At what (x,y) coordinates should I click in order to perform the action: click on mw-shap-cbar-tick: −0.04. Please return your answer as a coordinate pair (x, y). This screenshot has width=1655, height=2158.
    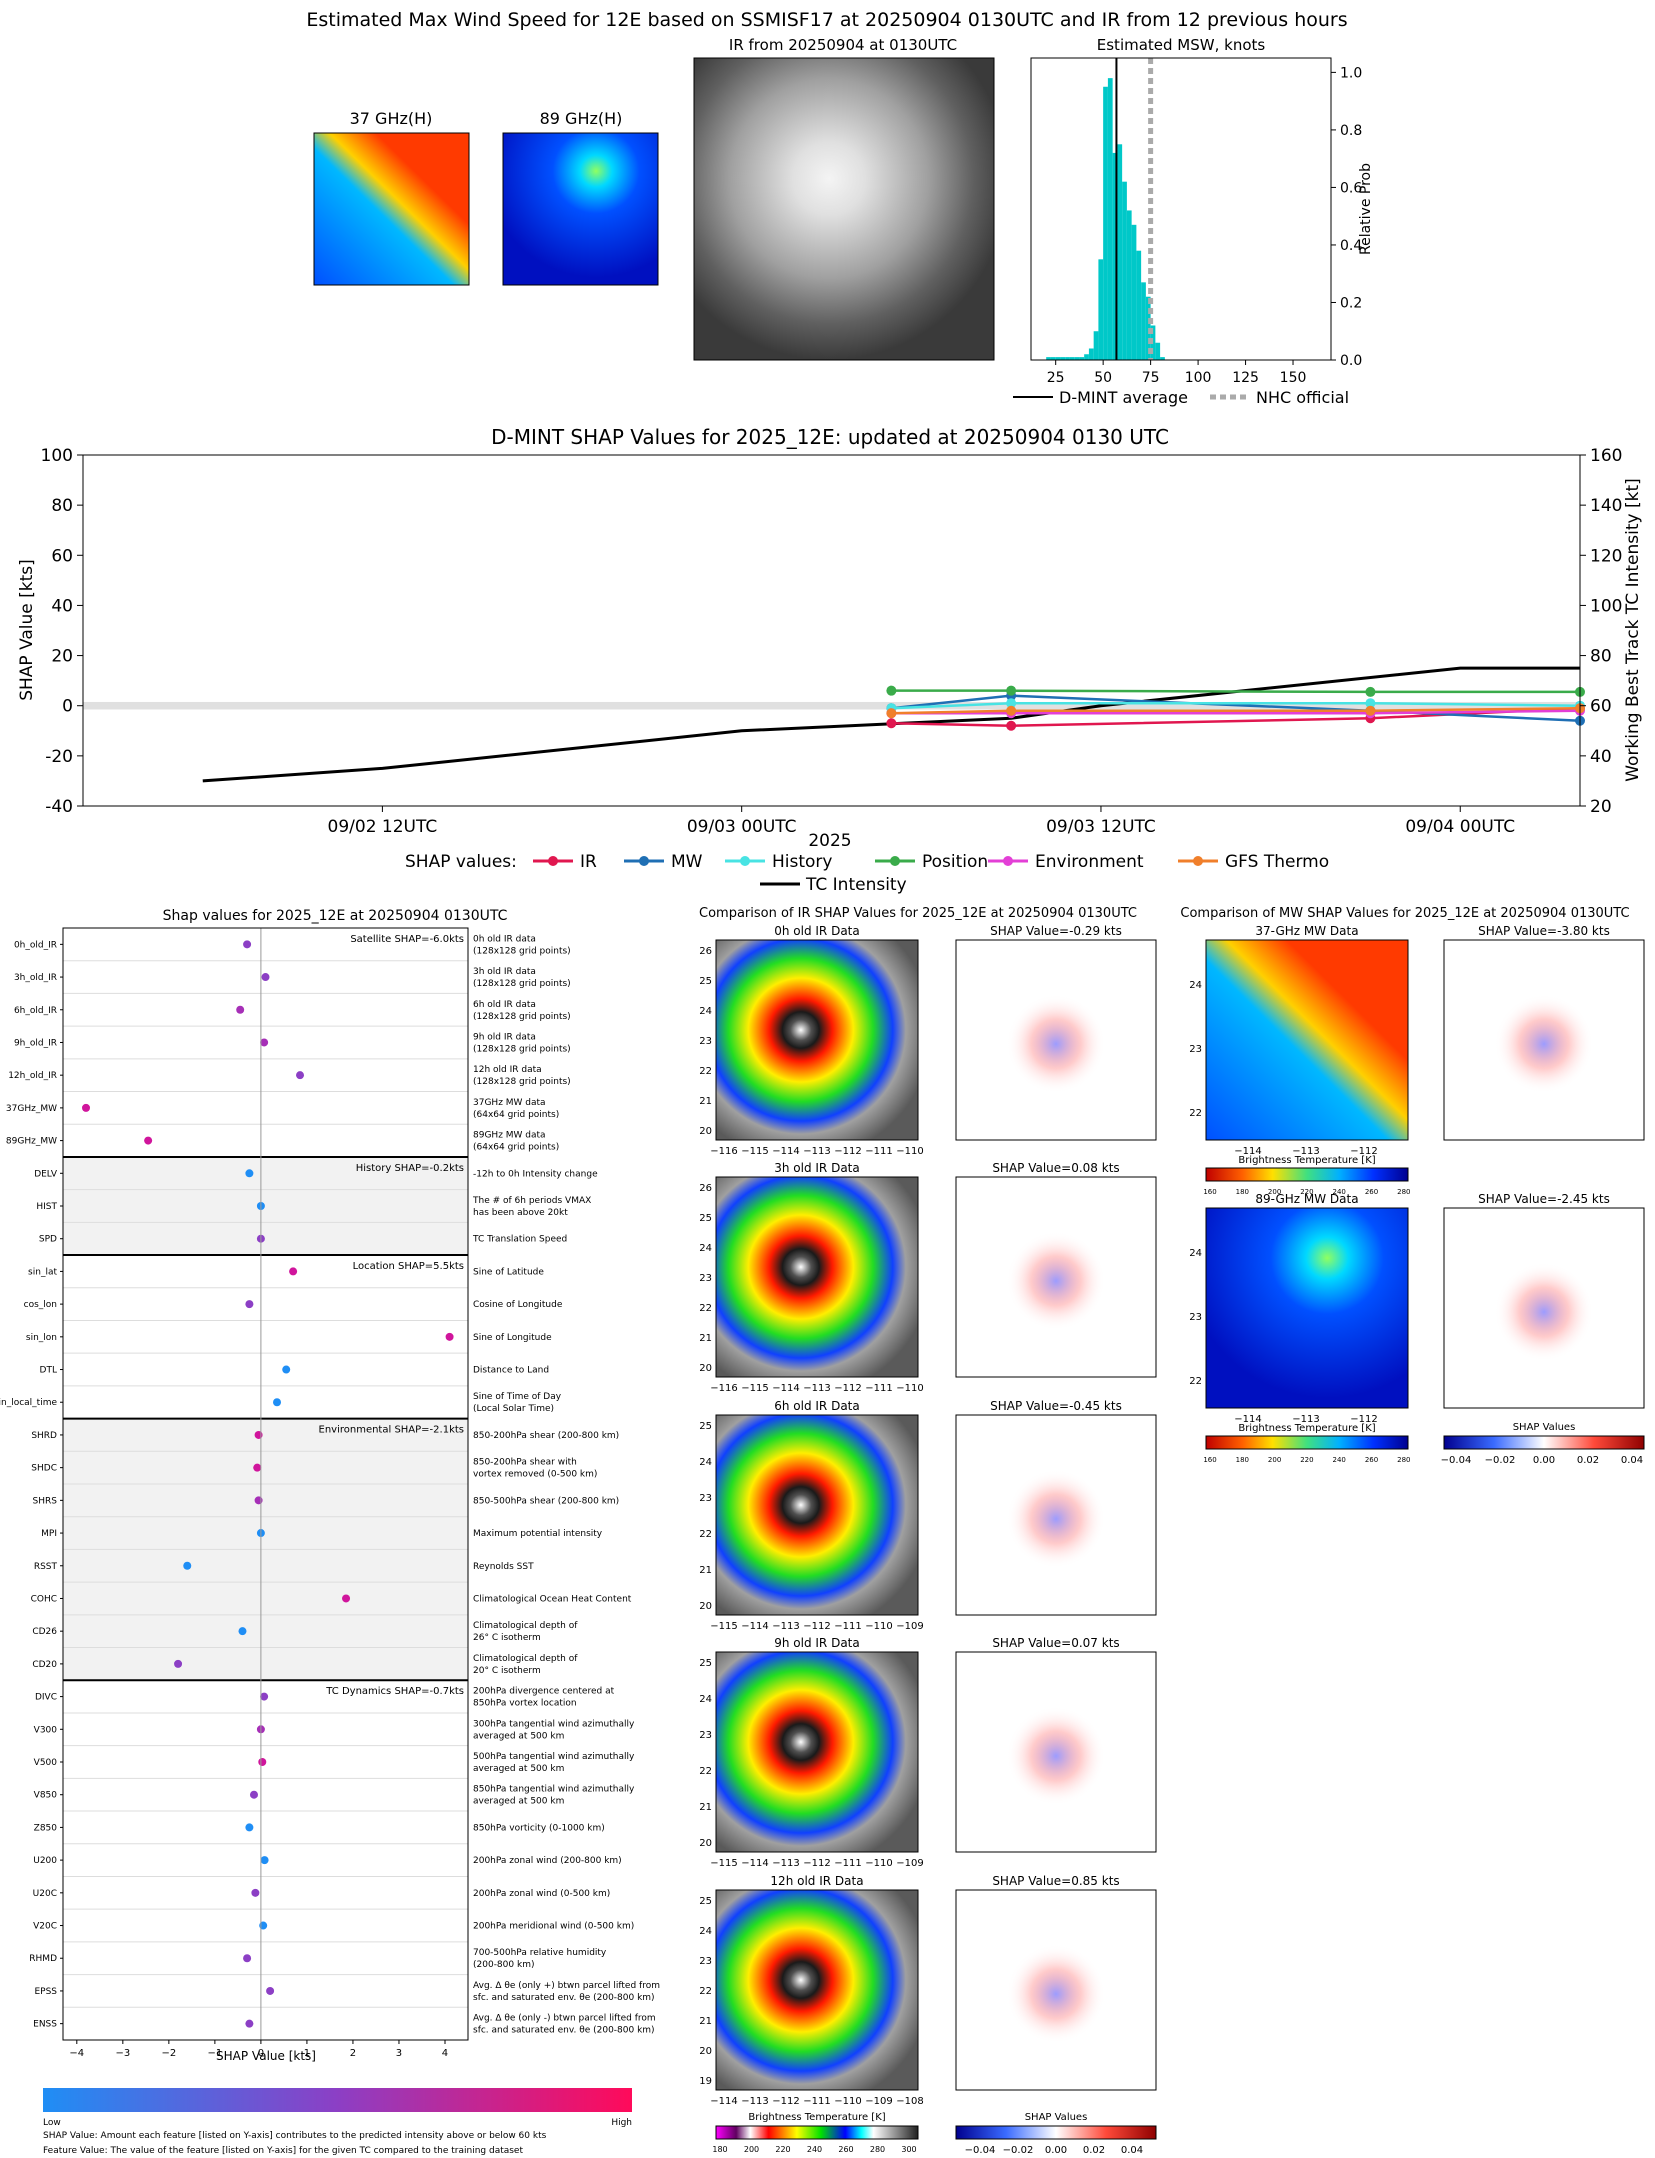
    Looking at the image, I should click on (1456, 1460).